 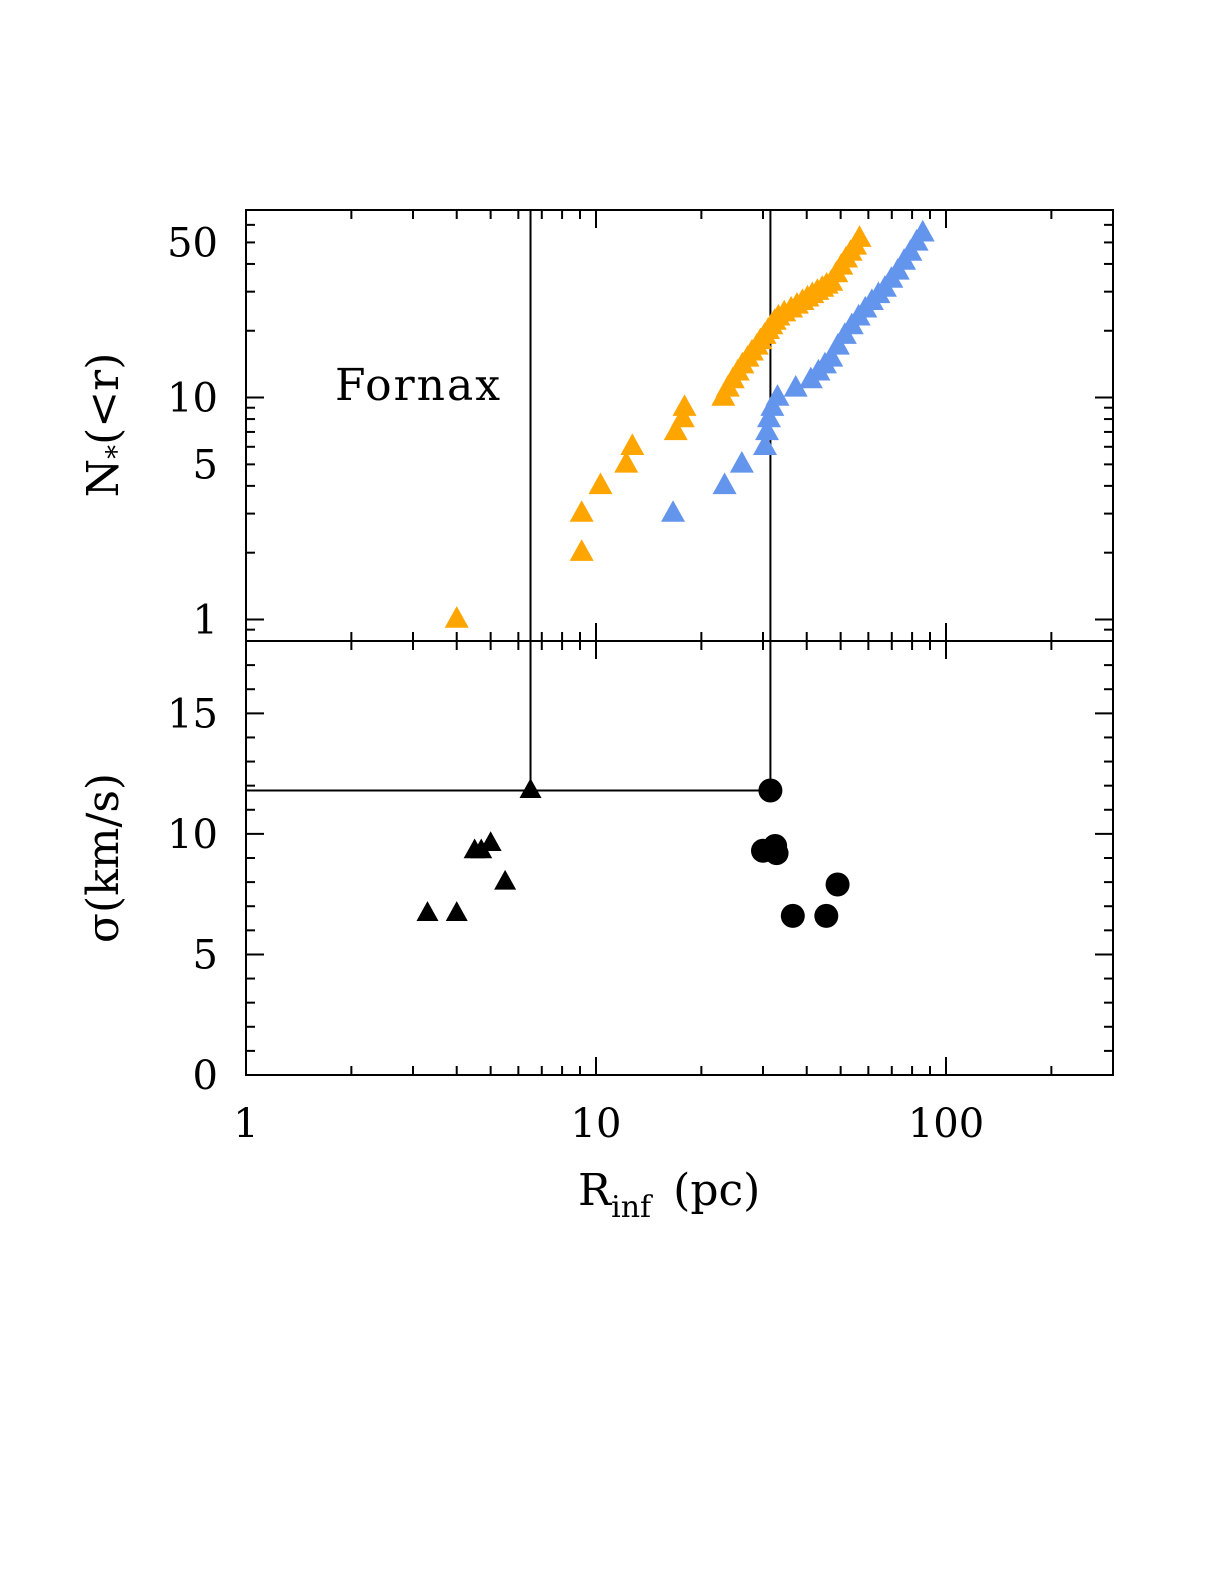 What do you see at coordinates (192, 714) in the screenshot?
I see `bottom-y-tick-label: 15` at bounding box center [192, 714].